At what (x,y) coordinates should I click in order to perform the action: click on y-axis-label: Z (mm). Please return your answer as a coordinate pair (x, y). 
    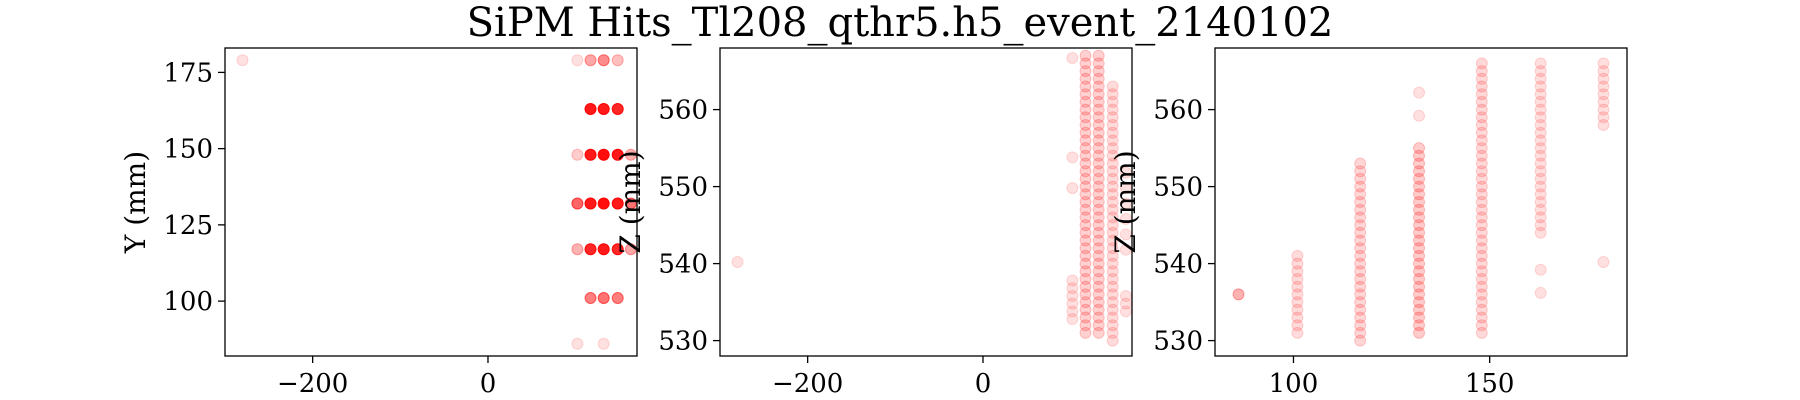
    Looking at the image, I should click on (630, 201).